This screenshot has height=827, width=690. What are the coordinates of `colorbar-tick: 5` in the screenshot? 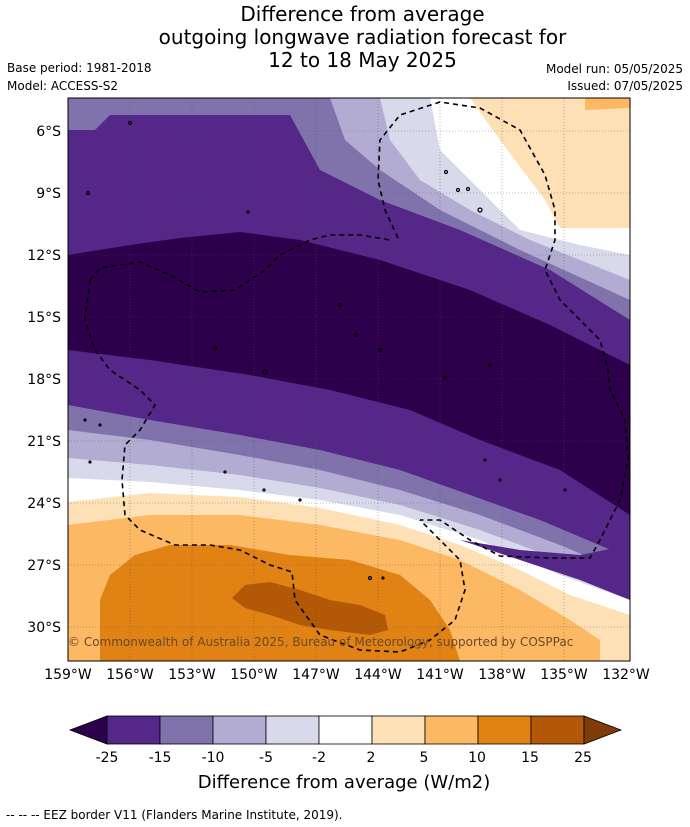 It's located at (424, 758).